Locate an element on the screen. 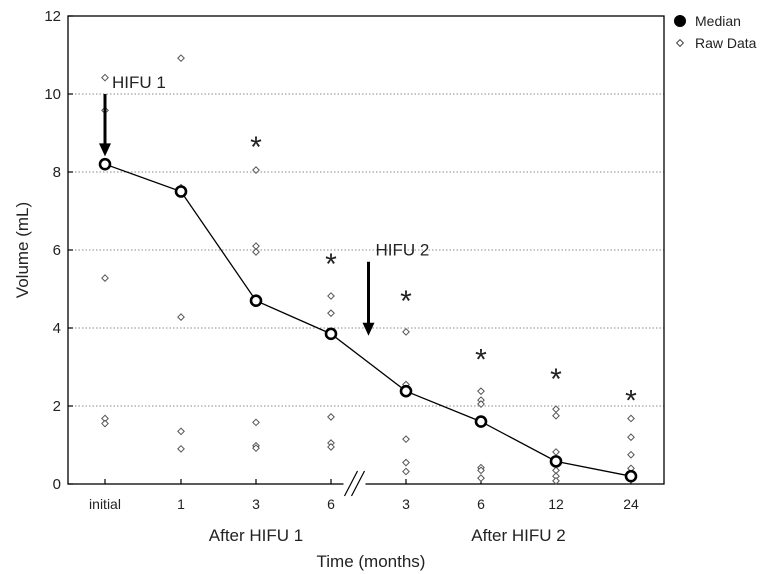 The height and width of the screenshot is (574, 773). legend: Median Raw Data is located at coordinates (715, 32).